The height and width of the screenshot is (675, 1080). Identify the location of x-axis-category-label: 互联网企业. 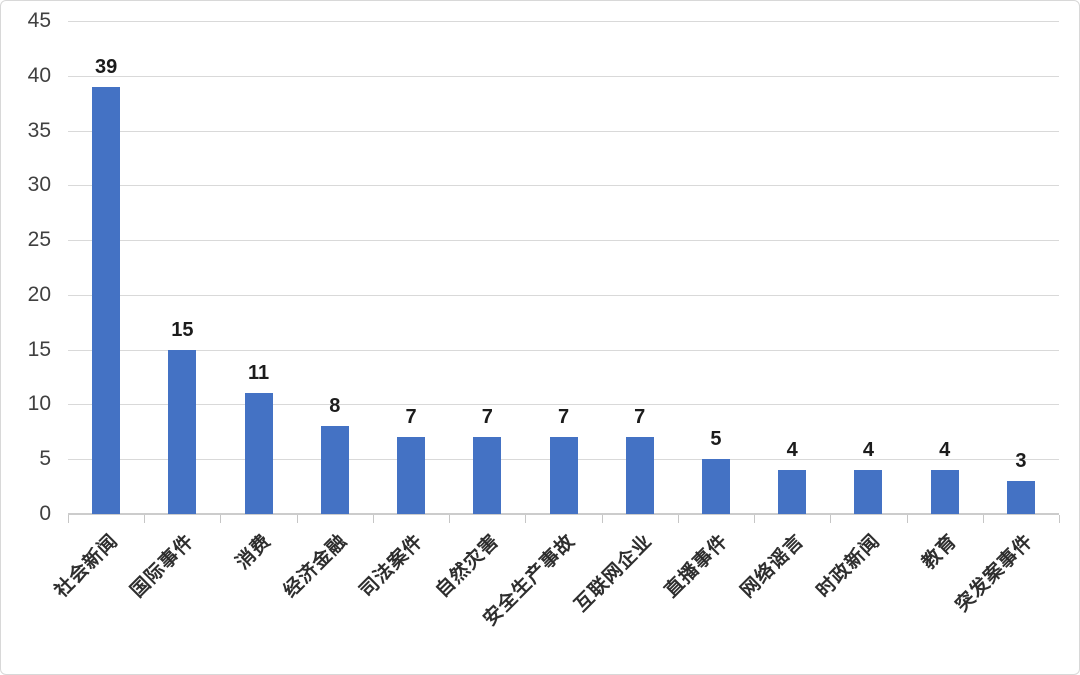
(613, 573).